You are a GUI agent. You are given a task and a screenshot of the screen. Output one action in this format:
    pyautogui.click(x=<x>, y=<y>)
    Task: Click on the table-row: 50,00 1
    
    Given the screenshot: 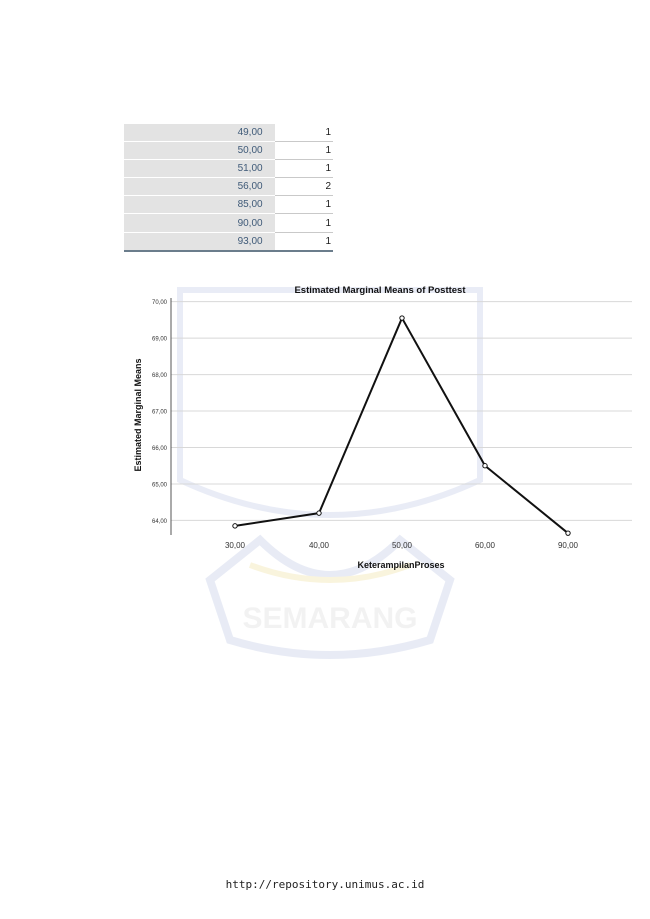 What is the action you would take?
    pyautogui.click(x=228, y=151)
    